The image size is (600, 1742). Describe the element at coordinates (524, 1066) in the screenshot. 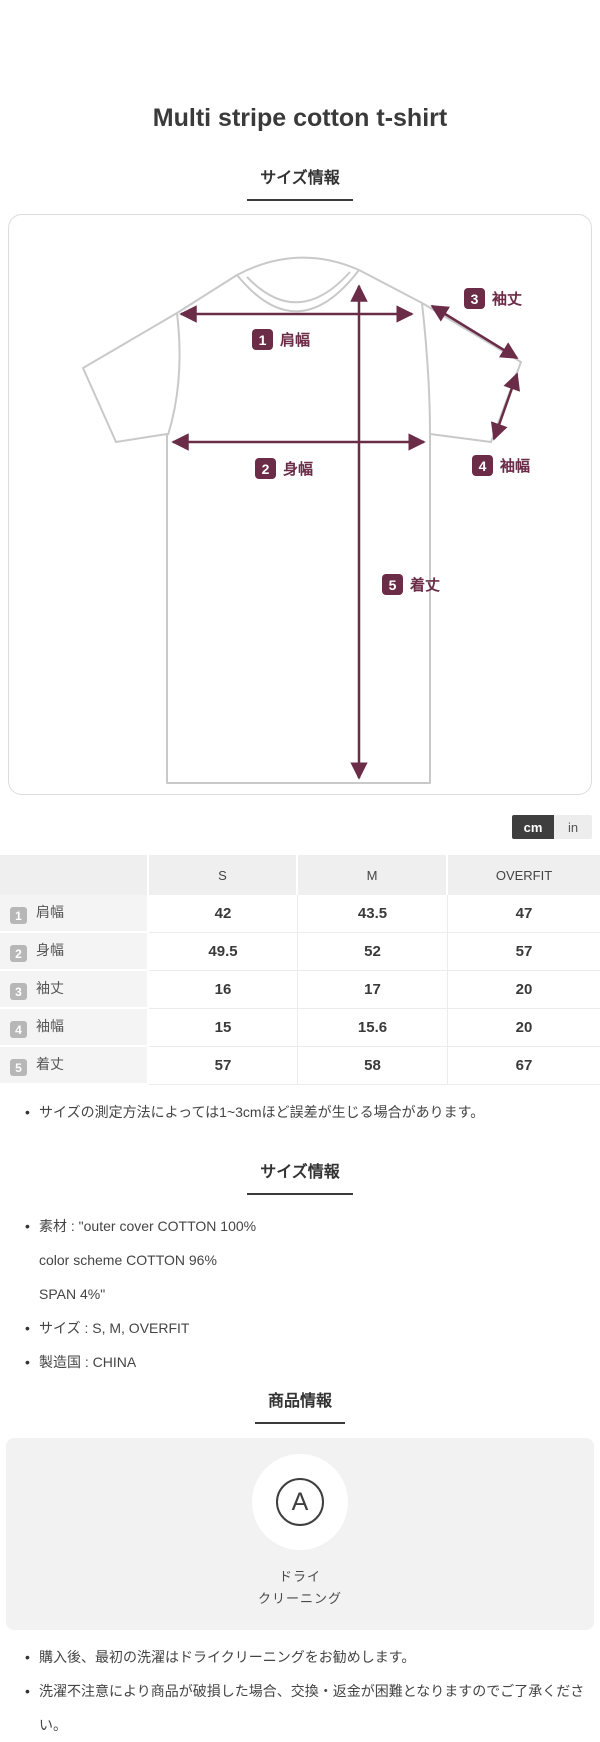

I see `cell-value: 67` at that location.